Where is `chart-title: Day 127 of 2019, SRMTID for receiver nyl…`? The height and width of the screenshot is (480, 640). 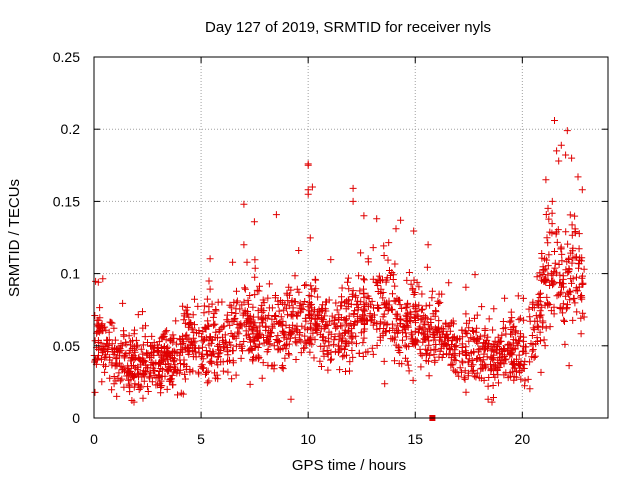
chart-title: Day 127 of 2019, SRMTID for receiver nyl… is located at coordinates (348, 27).